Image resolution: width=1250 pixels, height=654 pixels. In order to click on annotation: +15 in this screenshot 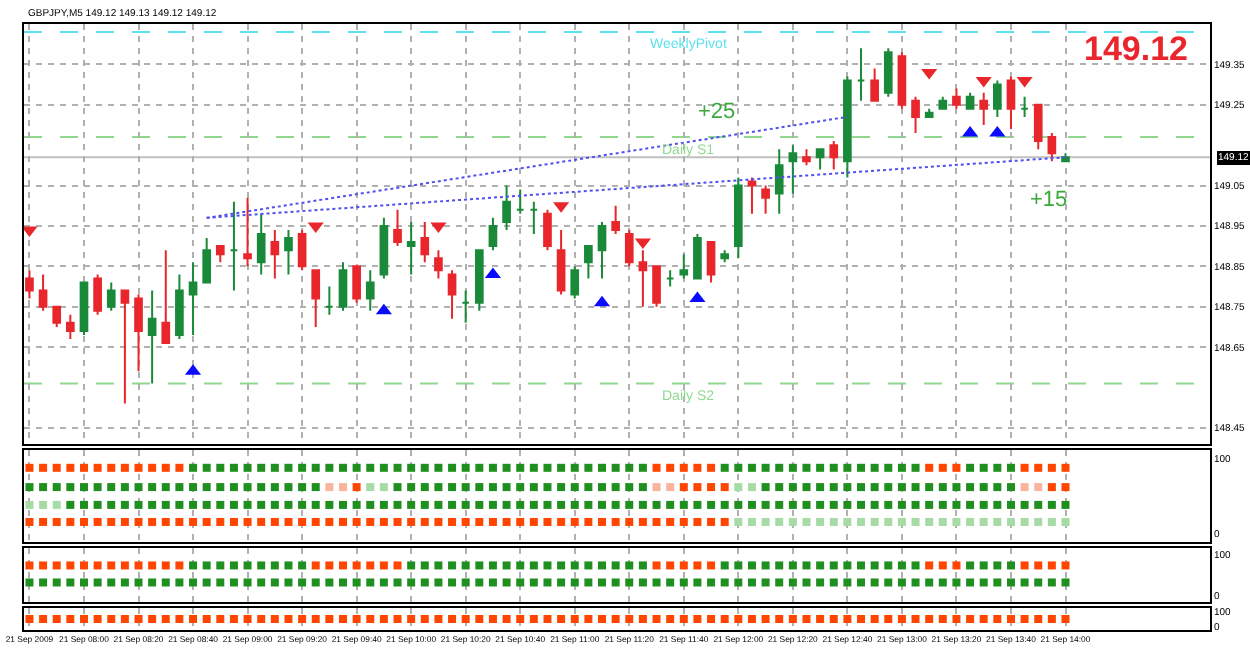, I will do `click(1049, 200)`.